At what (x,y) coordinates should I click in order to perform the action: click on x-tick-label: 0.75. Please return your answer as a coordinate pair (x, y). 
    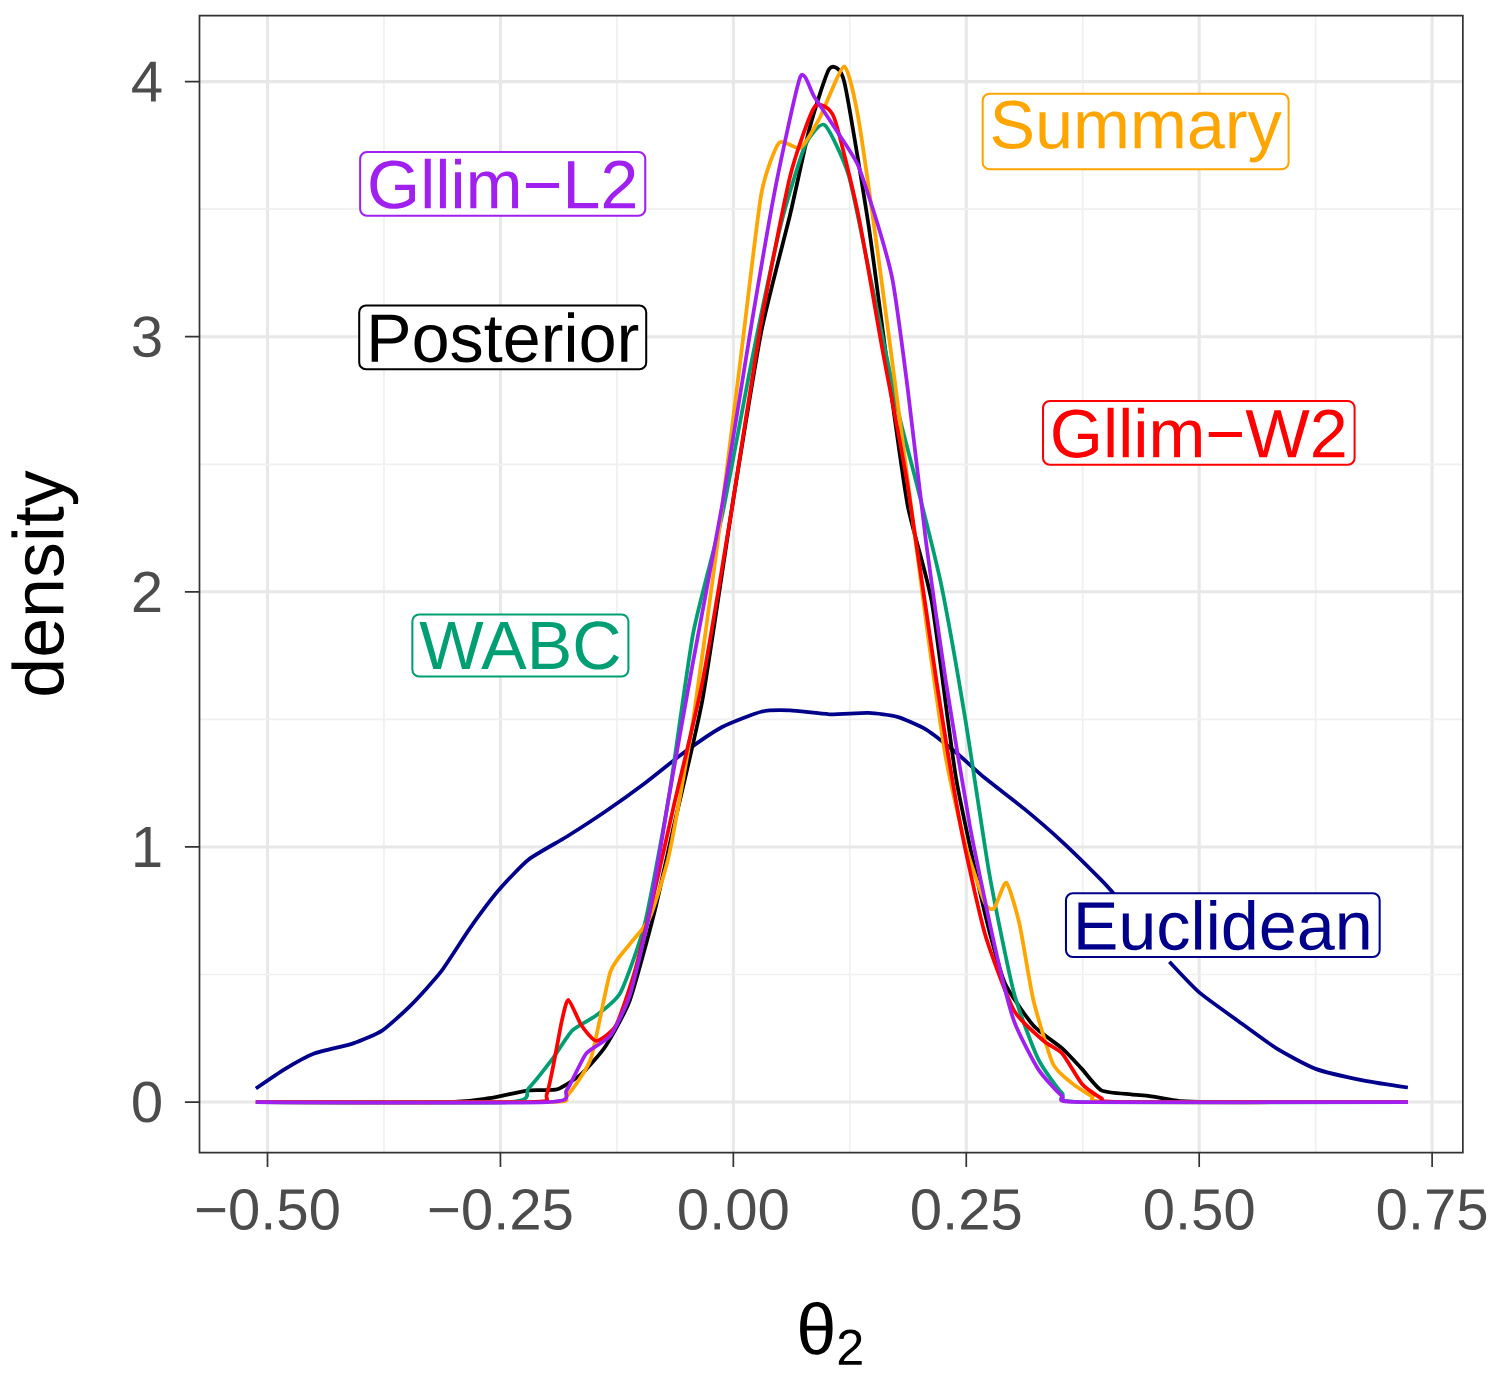
    Looking at the image, I should click on (1432, 1209).